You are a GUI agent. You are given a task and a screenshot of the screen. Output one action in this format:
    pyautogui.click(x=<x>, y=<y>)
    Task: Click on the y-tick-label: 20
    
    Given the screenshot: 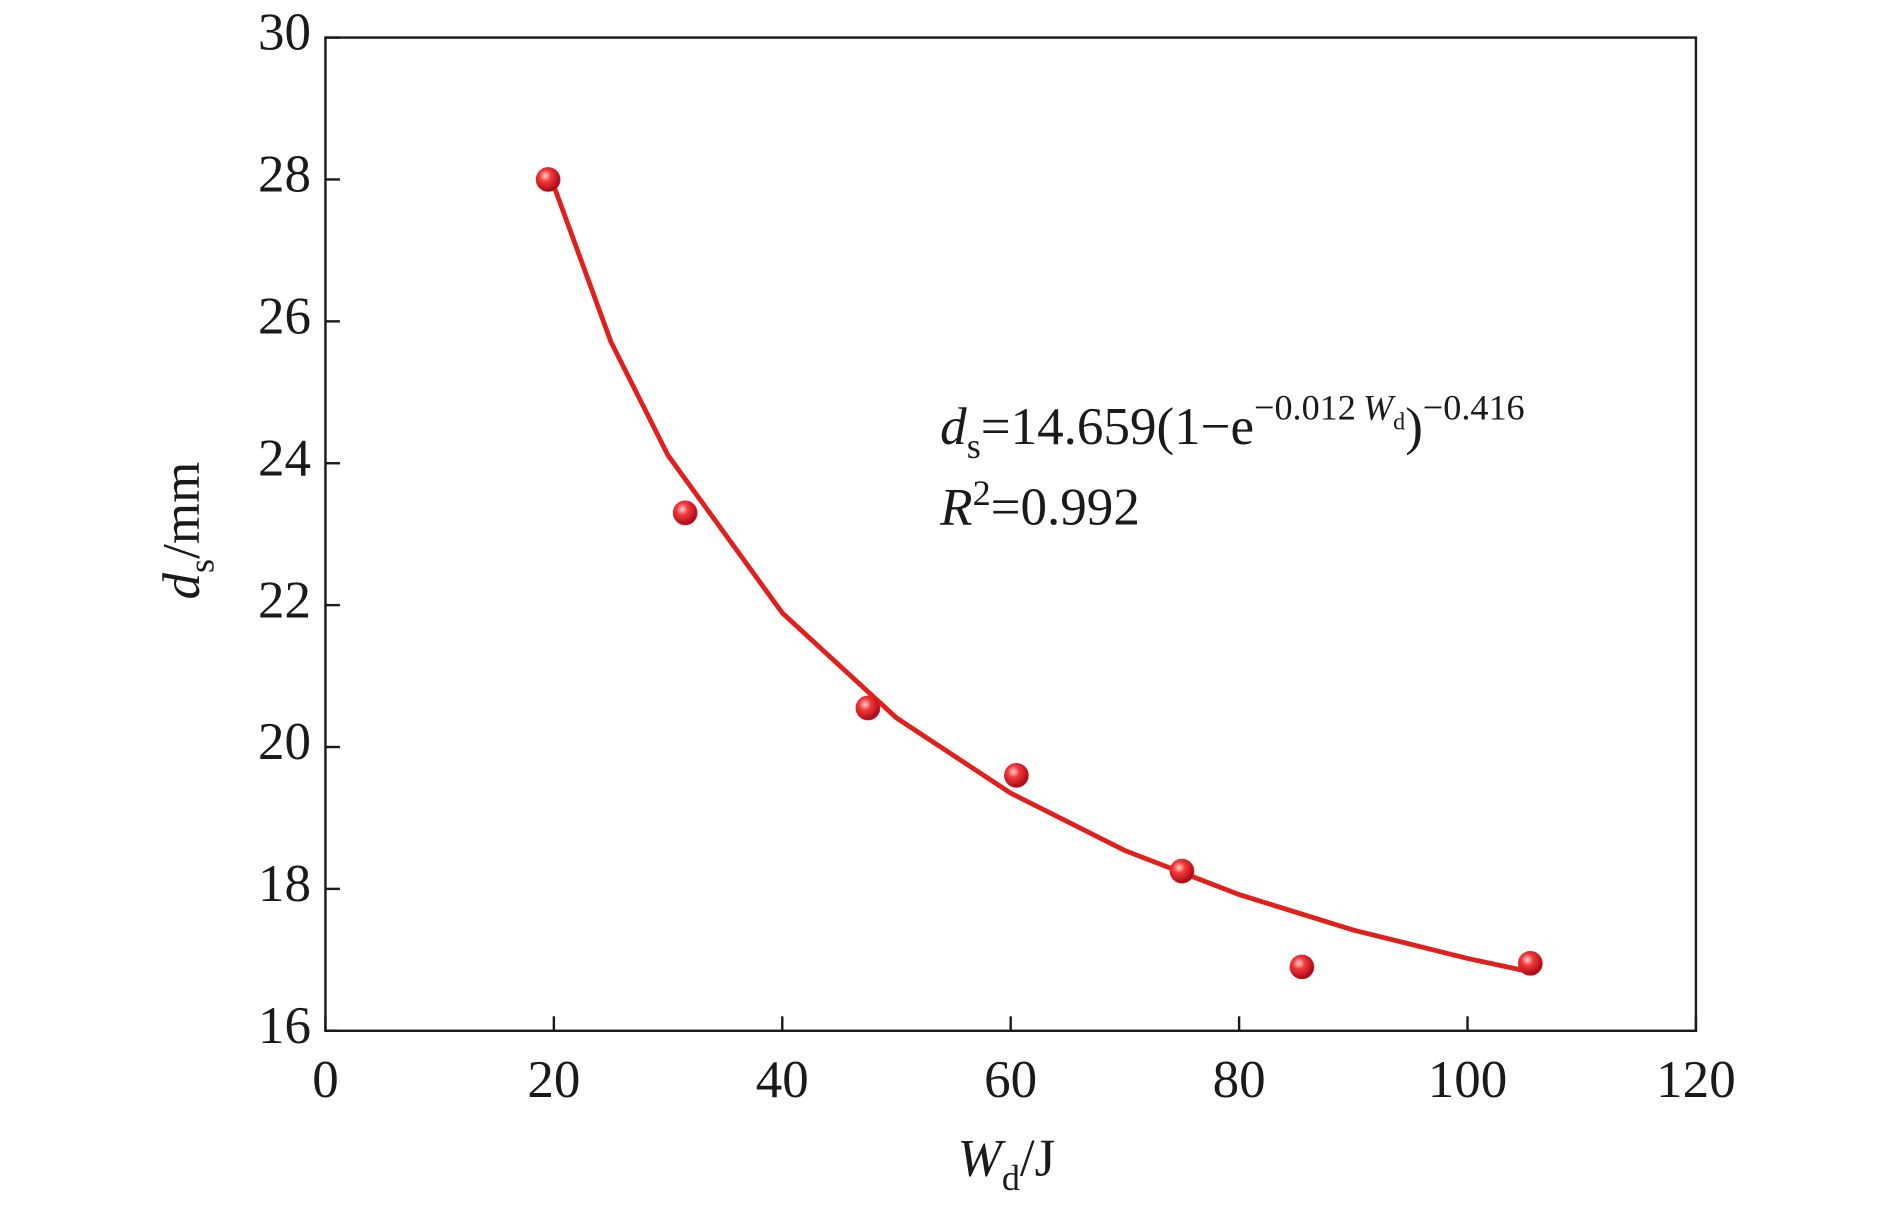 What is the action you would take?
    pyautogui.click(x=284, y=742)
    